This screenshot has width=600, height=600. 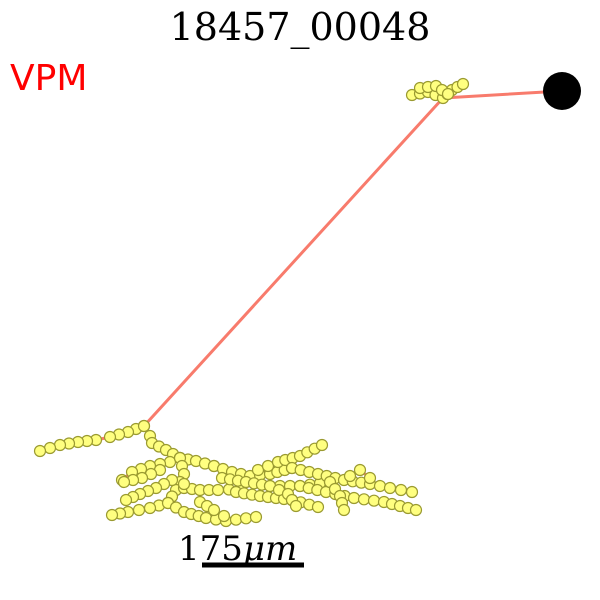 I want to click on scale-bar-label: 175μm, so click(x=237, y=549).